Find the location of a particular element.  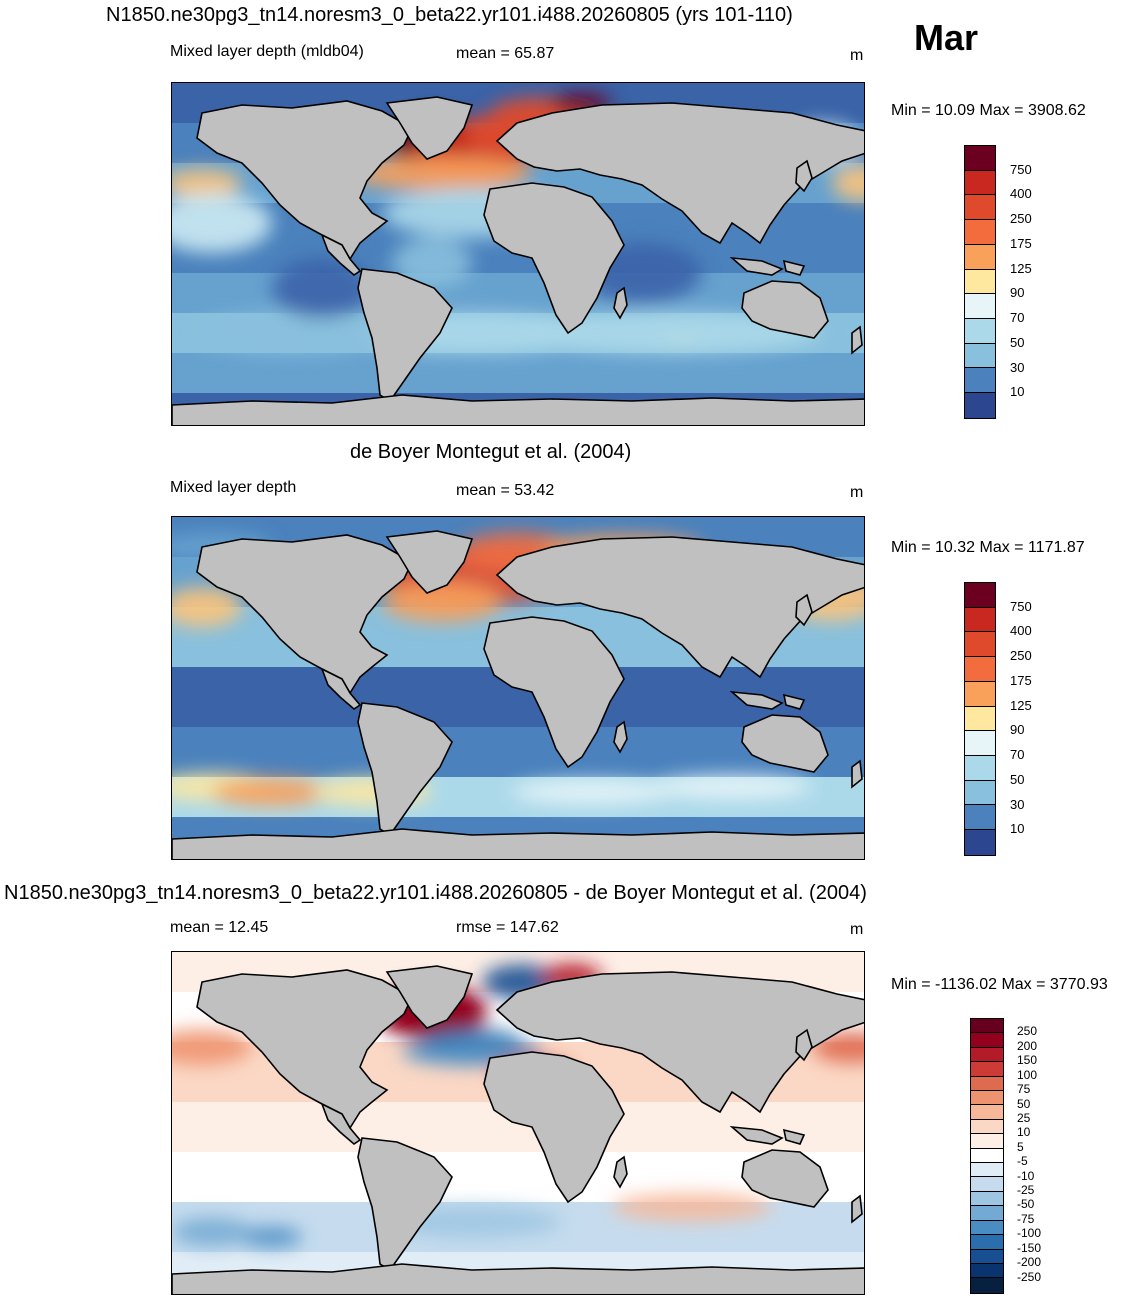

colorbar-tick-label: 150 is located at coordinates (1027, 1060).